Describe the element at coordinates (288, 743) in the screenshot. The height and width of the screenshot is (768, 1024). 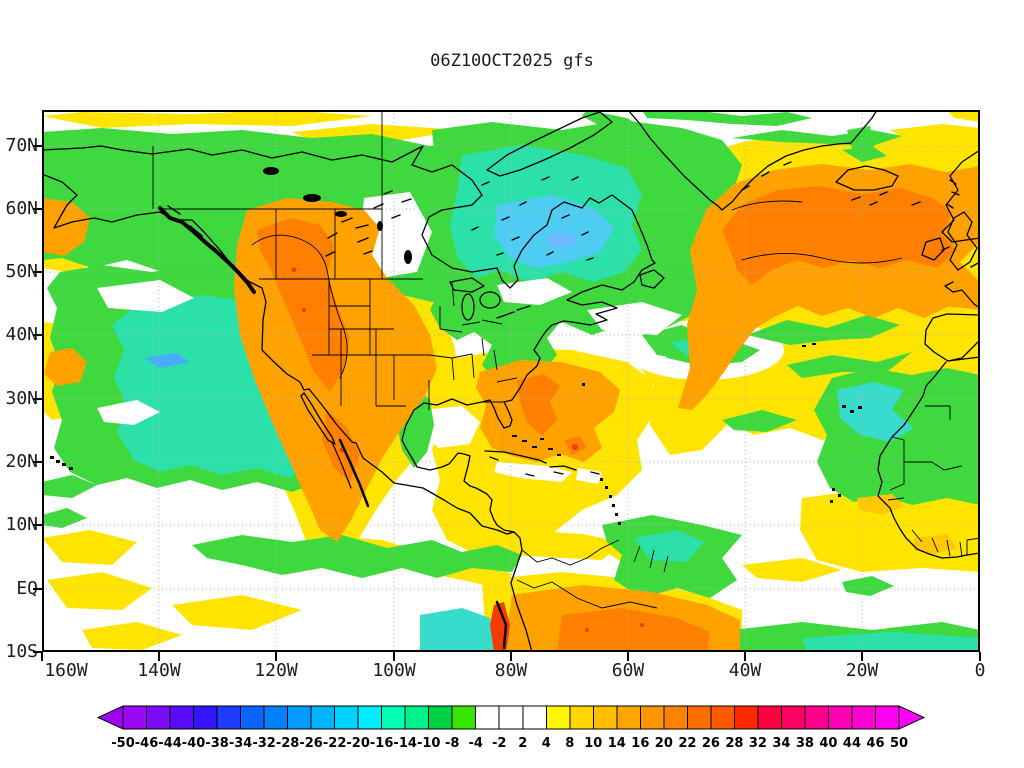
I see `colorbar-tick-label: -28` at that location.